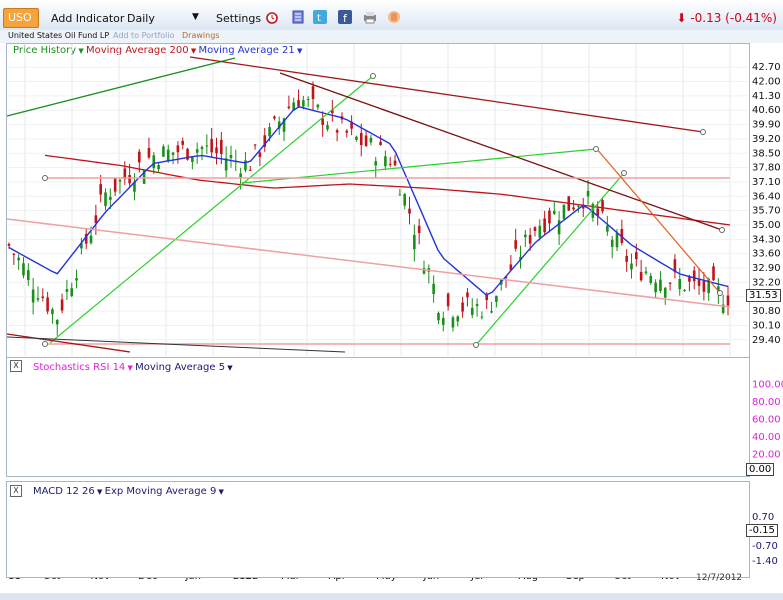  I want to click on legend-macd: MACD 12 26, so click(64, 491).